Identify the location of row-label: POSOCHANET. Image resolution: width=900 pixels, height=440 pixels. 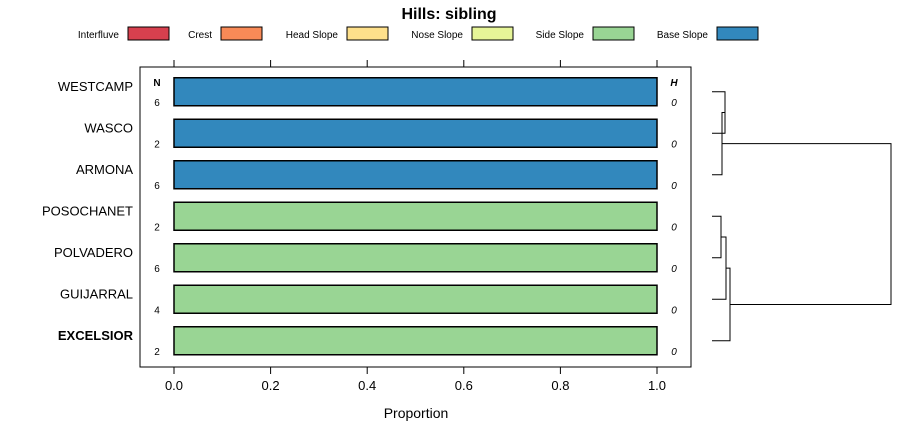
(87, 210).